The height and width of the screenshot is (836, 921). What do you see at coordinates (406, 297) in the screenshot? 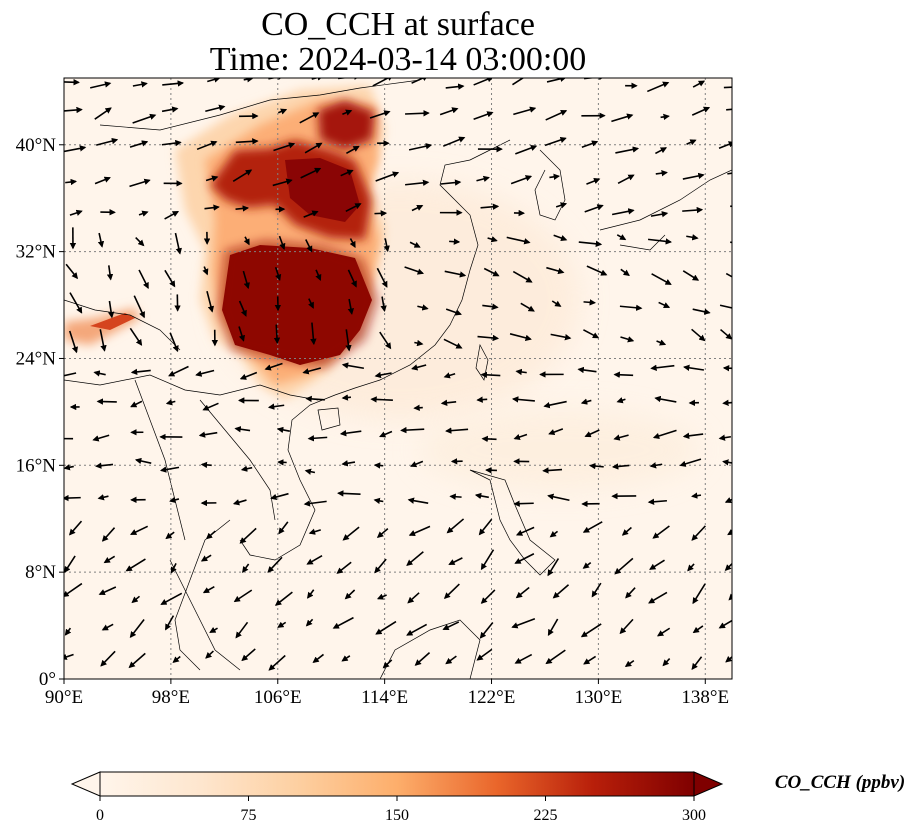
I see `coast-china-east` at bounding box center [406, 297].